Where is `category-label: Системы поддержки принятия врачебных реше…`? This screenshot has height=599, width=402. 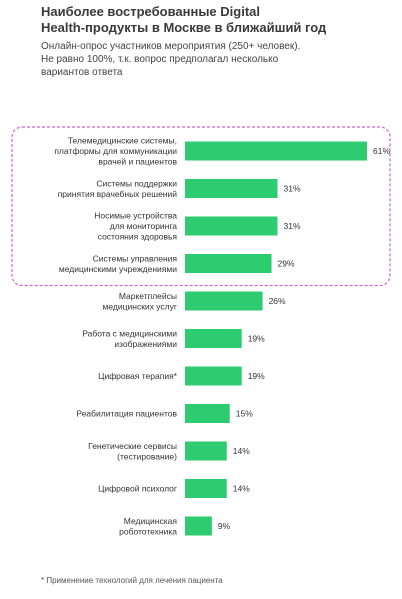
category-label: Системы поддержки принятия врачебных реше… is located at coordinates (118, 188).